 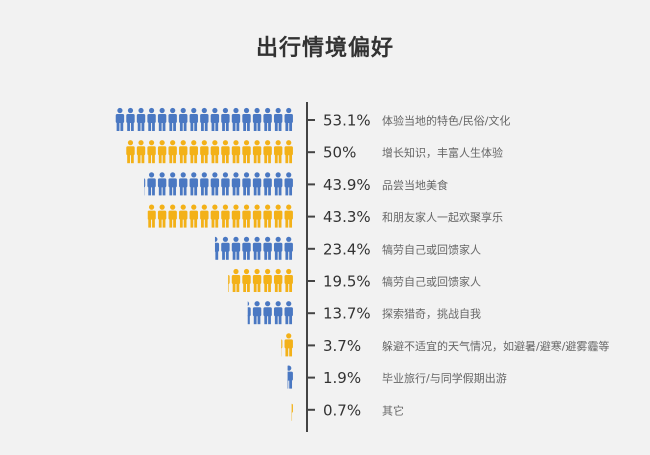 I want to click on chart-row: 50% 增长知识，丰富人生体验, so click(x=314, y=152).